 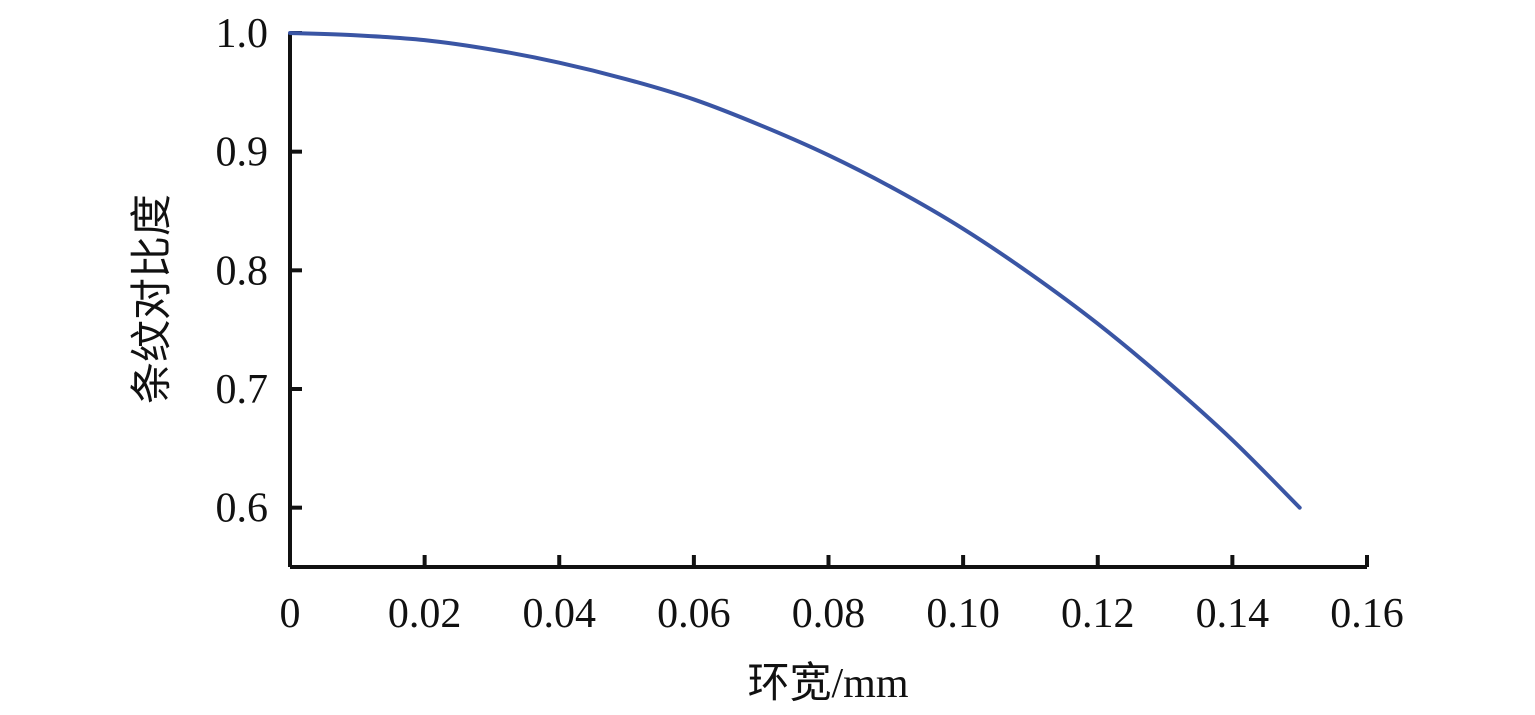 I want to click on y-tick-label: 0.7, so click(x=242, y=390).